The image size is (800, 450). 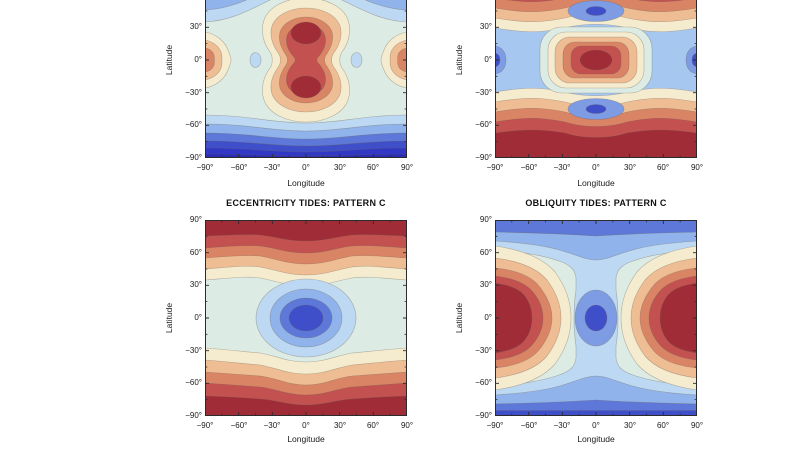 I want to click on contour-plot-bottom-left, so click(x=306, y=318).